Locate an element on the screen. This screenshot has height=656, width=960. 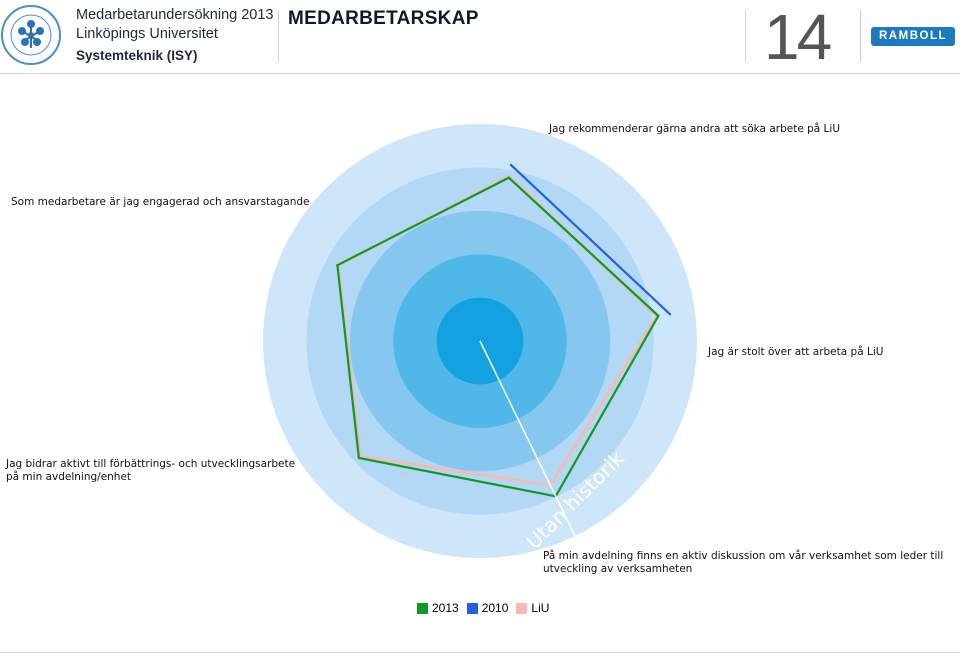
legend-item-2013: 2013 is located at coordinates (438, 608).